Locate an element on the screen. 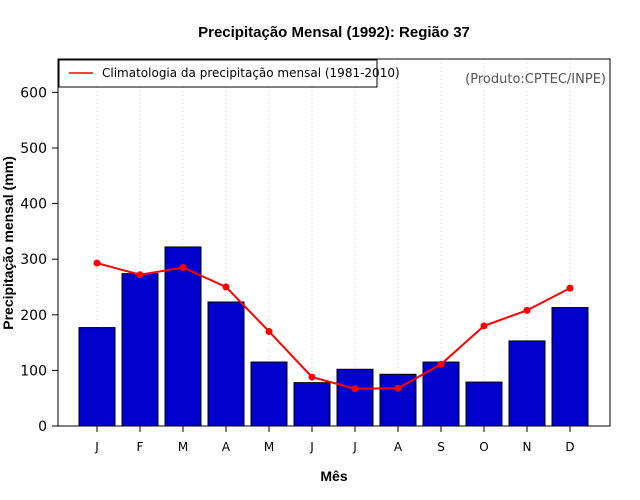 This screenshot has width=640, height=500. y-tick-label: 200 is located at coordinates (33, 316).